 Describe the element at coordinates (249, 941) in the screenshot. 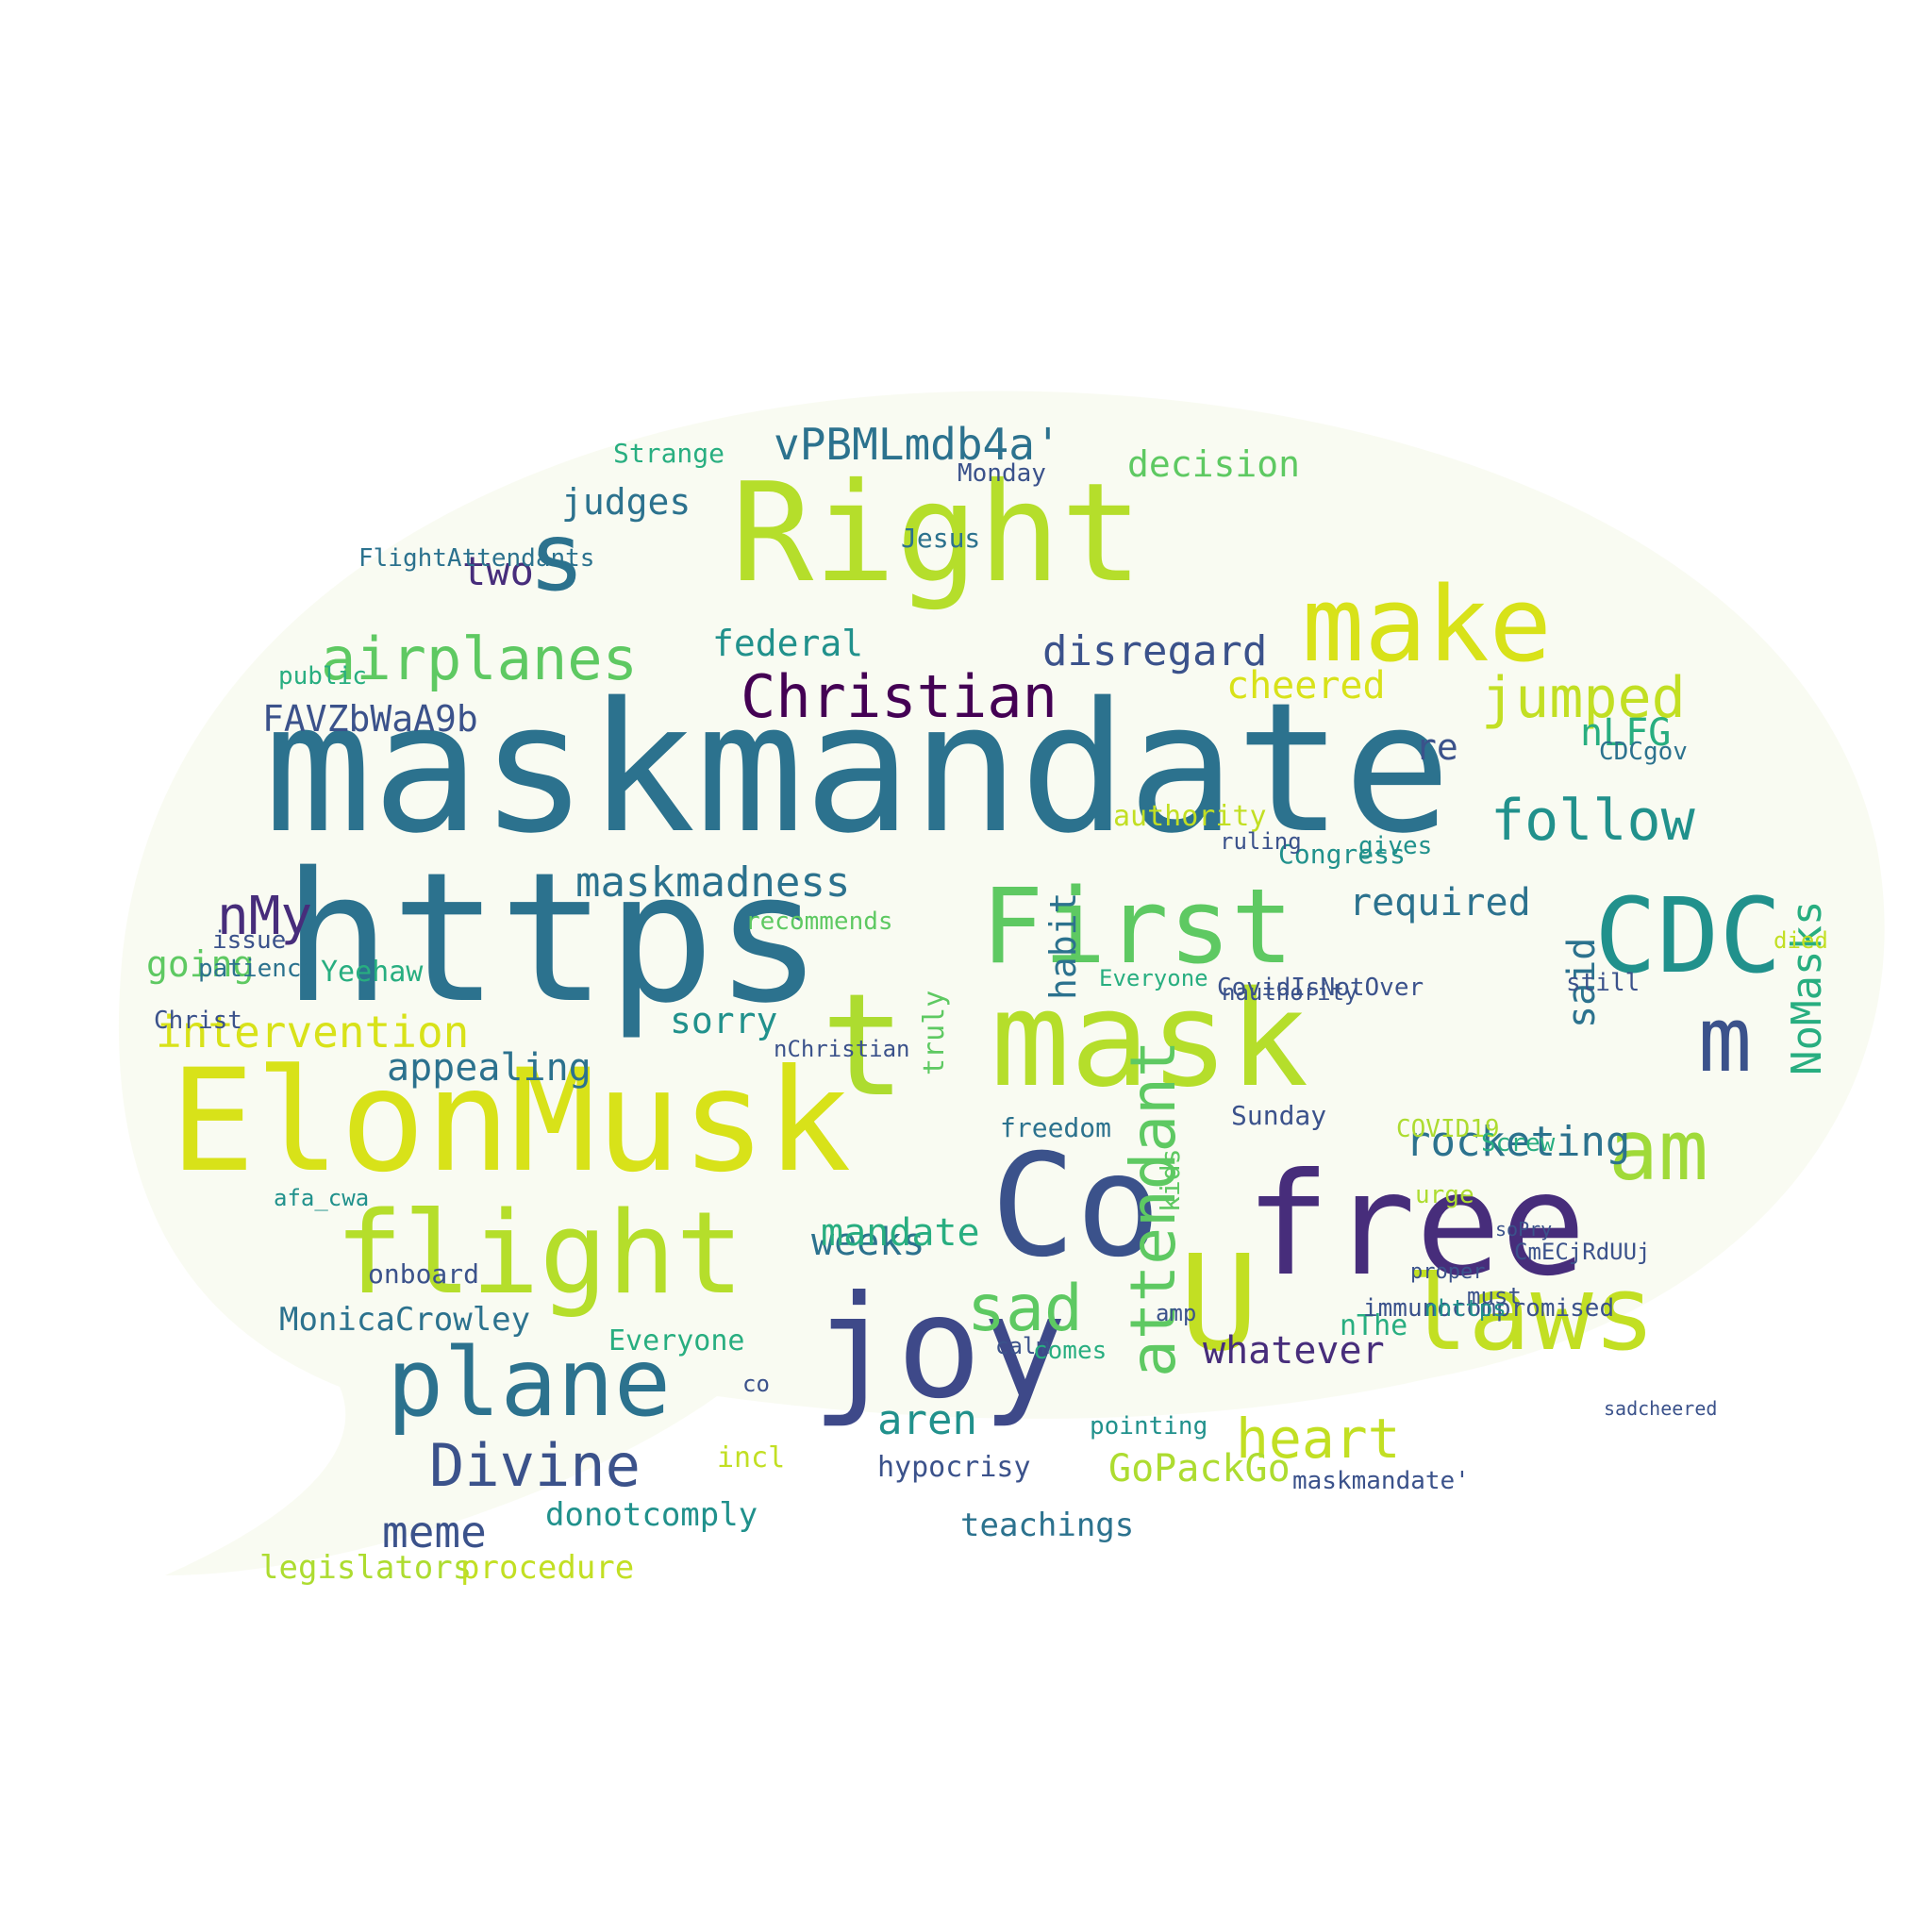

I see `word-77: issue` at that location.